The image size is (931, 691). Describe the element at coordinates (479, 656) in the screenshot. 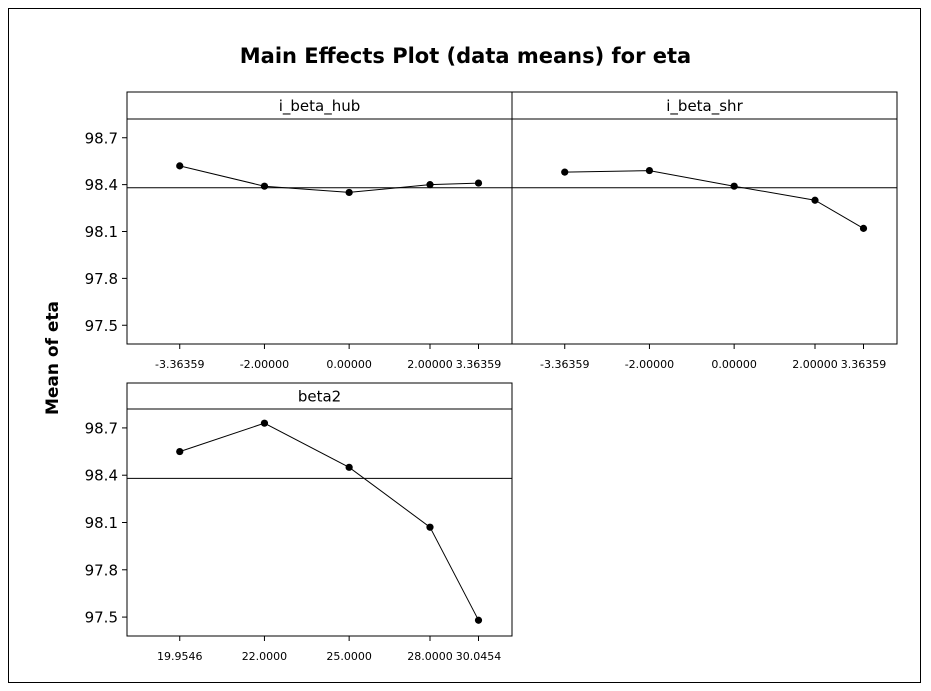

I see `x-tick-label: 30.0454` at that location.